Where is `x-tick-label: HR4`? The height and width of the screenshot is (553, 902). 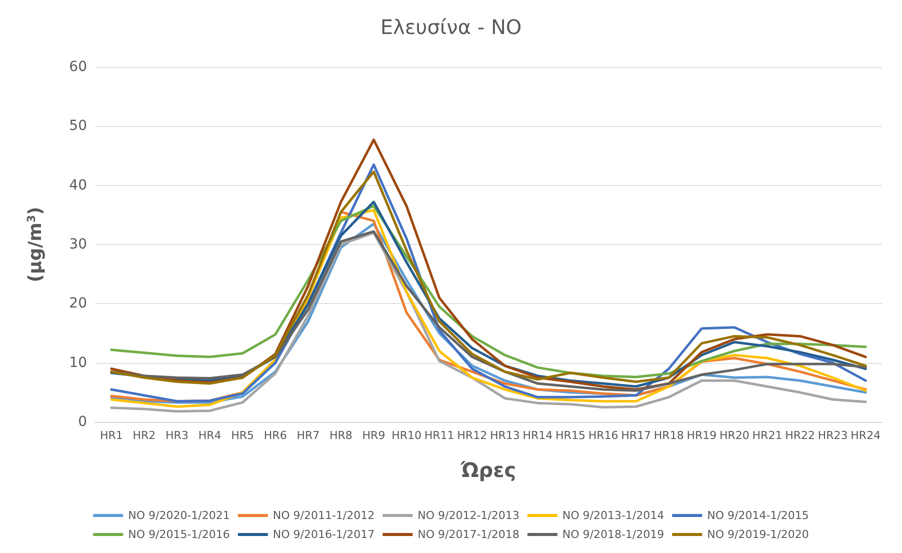 x-tick-label: HR4 is located at coordinates (210, 435).